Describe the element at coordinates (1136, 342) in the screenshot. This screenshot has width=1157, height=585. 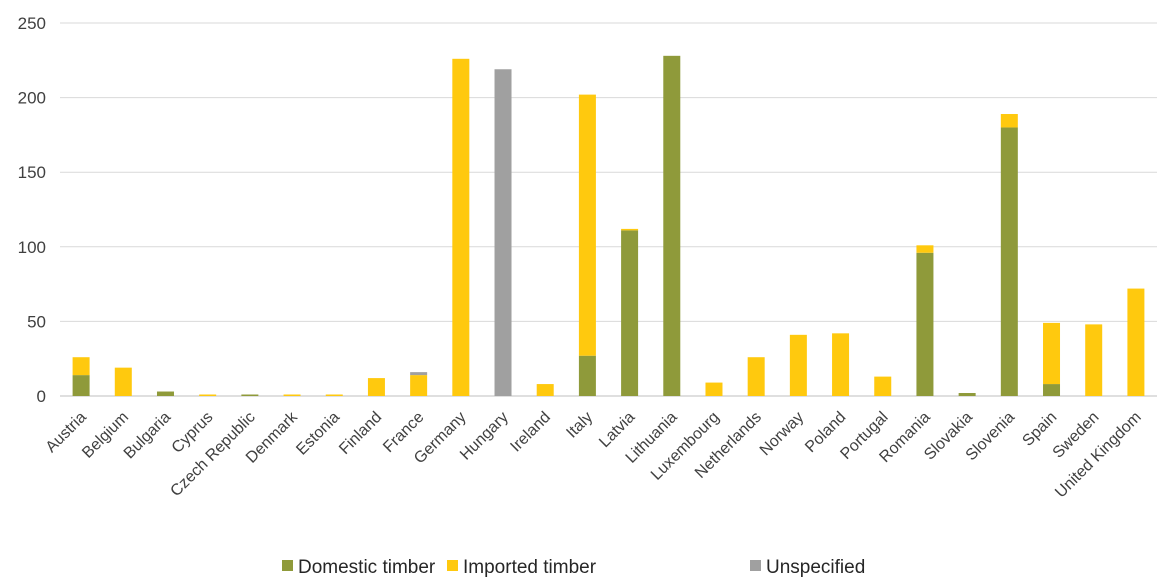
I see `bar-imported-timber-united-kingdom` at that location.